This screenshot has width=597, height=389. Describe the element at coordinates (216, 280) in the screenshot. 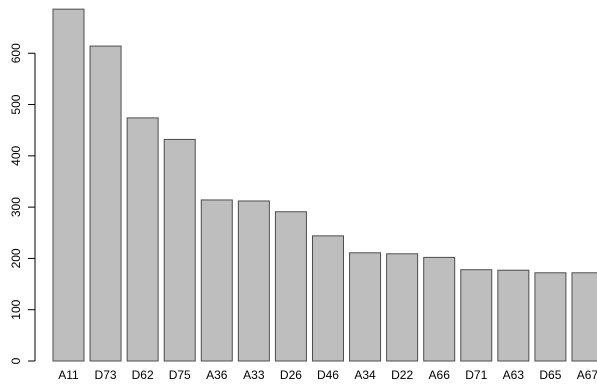

I see `bar-a36` at that location.